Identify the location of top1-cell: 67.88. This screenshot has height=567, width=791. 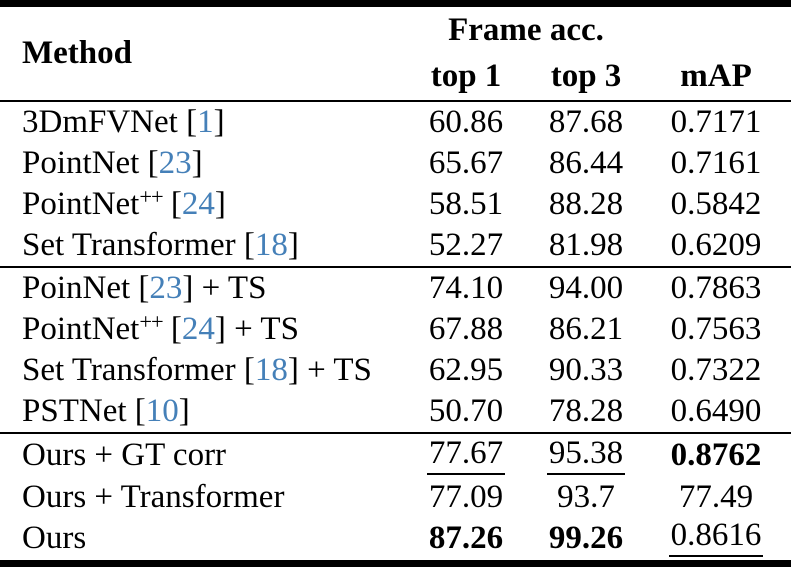
(466, 329).